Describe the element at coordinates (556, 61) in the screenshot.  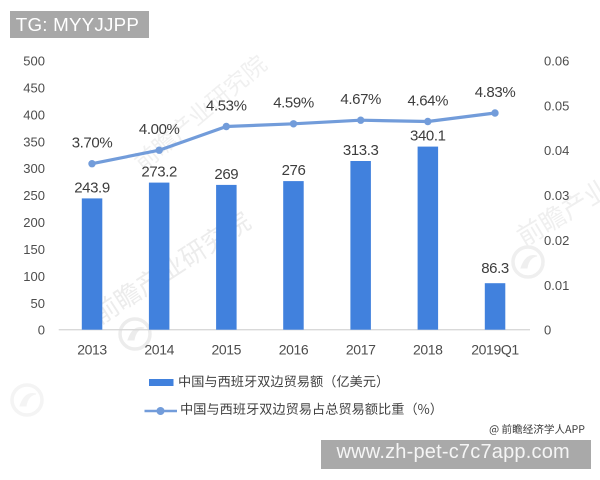
I see `svg-text: 0.06` at that location.